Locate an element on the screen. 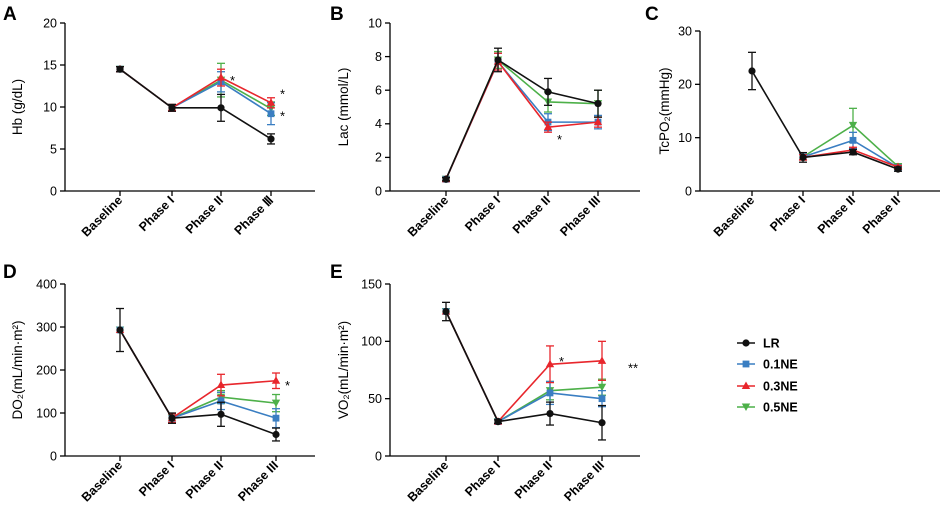  legend-label-0-5ne: 0.5NE is located at coordinates (780, 408).